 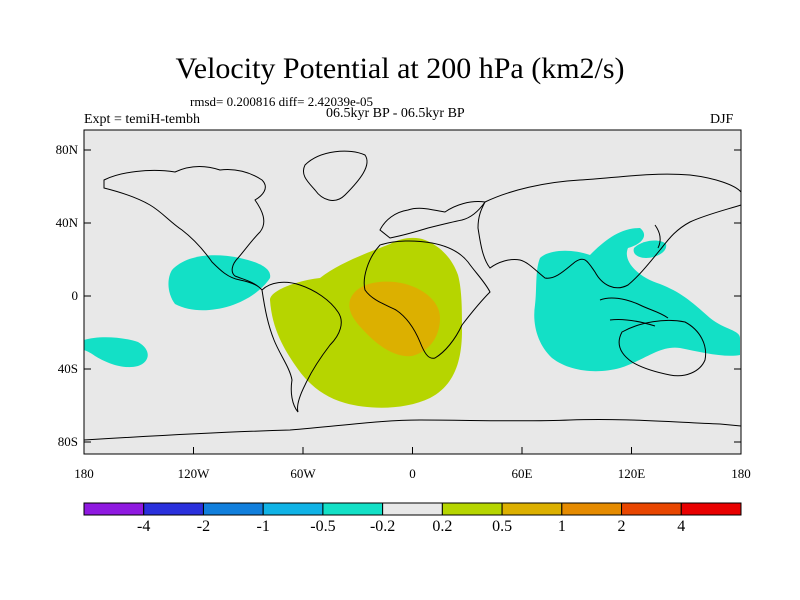 What do you see at coordinates (412, 473) in the screenshot?
I see `lon-label-0: 0` at bounding box center [412, 473].